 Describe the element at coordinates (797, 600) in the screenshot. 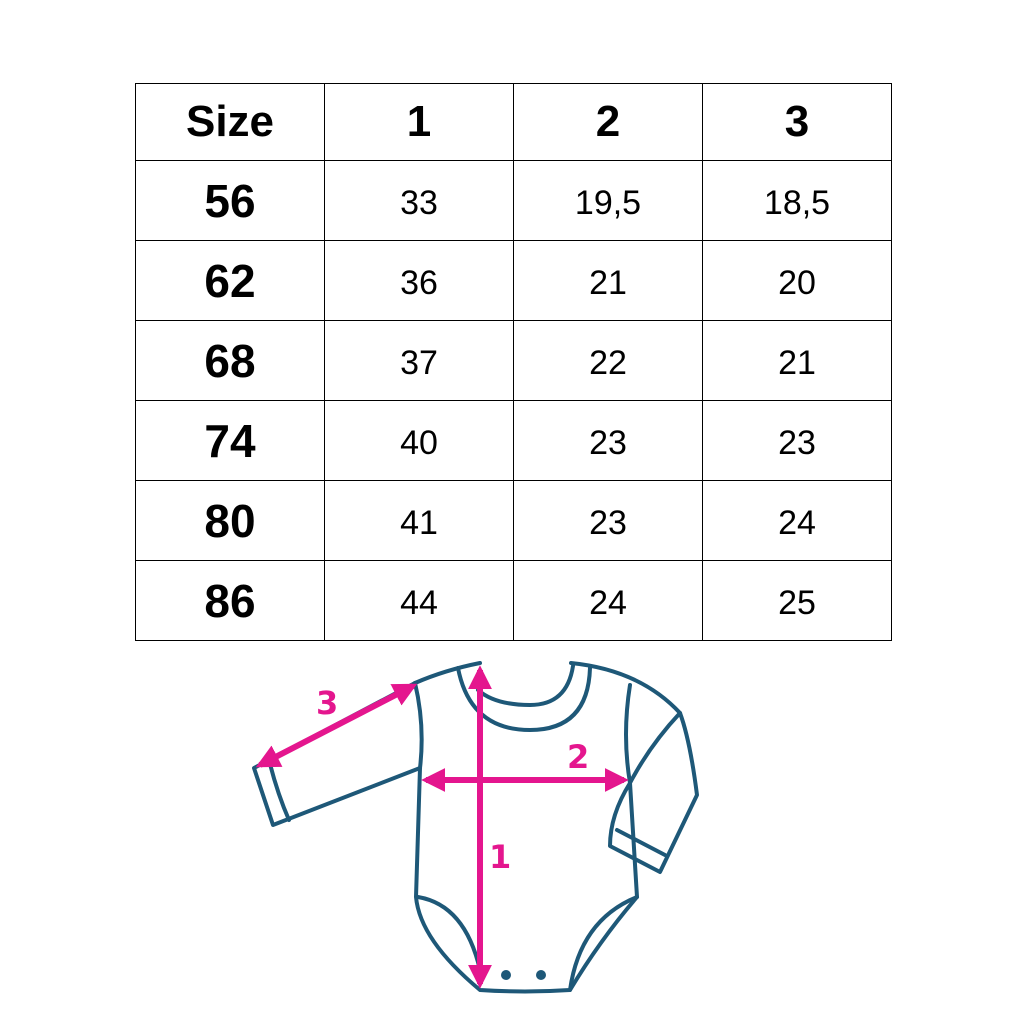

I see `value-cell: 25` at that location.